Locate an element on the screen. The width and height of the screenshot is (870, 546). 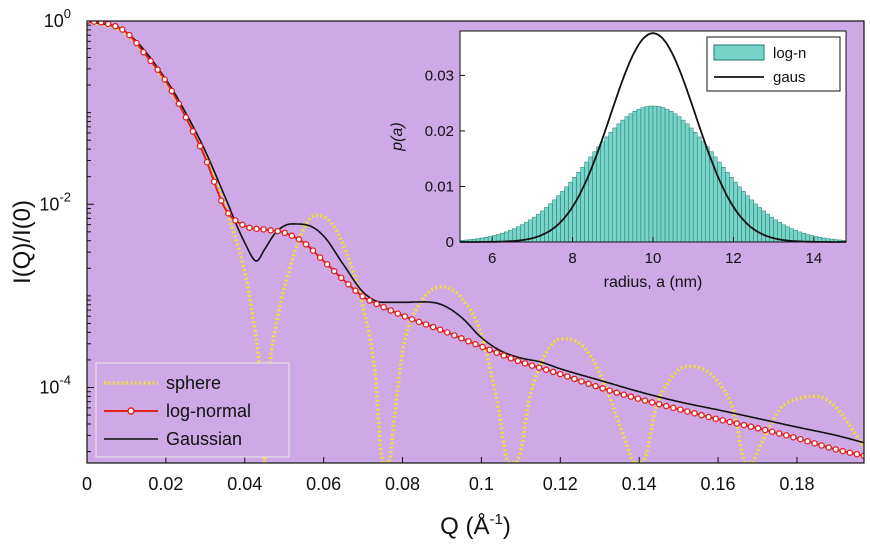
x-tick-label: 0 is located at coordinates (87, 484).